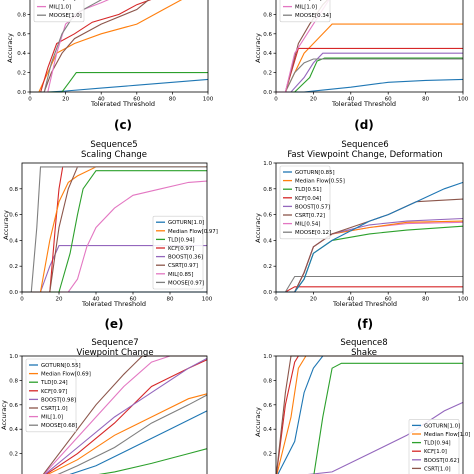 This screenshot has width=474, height=474. Describe the element at coordinates (308, 1) in the screenshot. I see `panel-d-legend-label-csrt: CSRT[1.0]` at that location.